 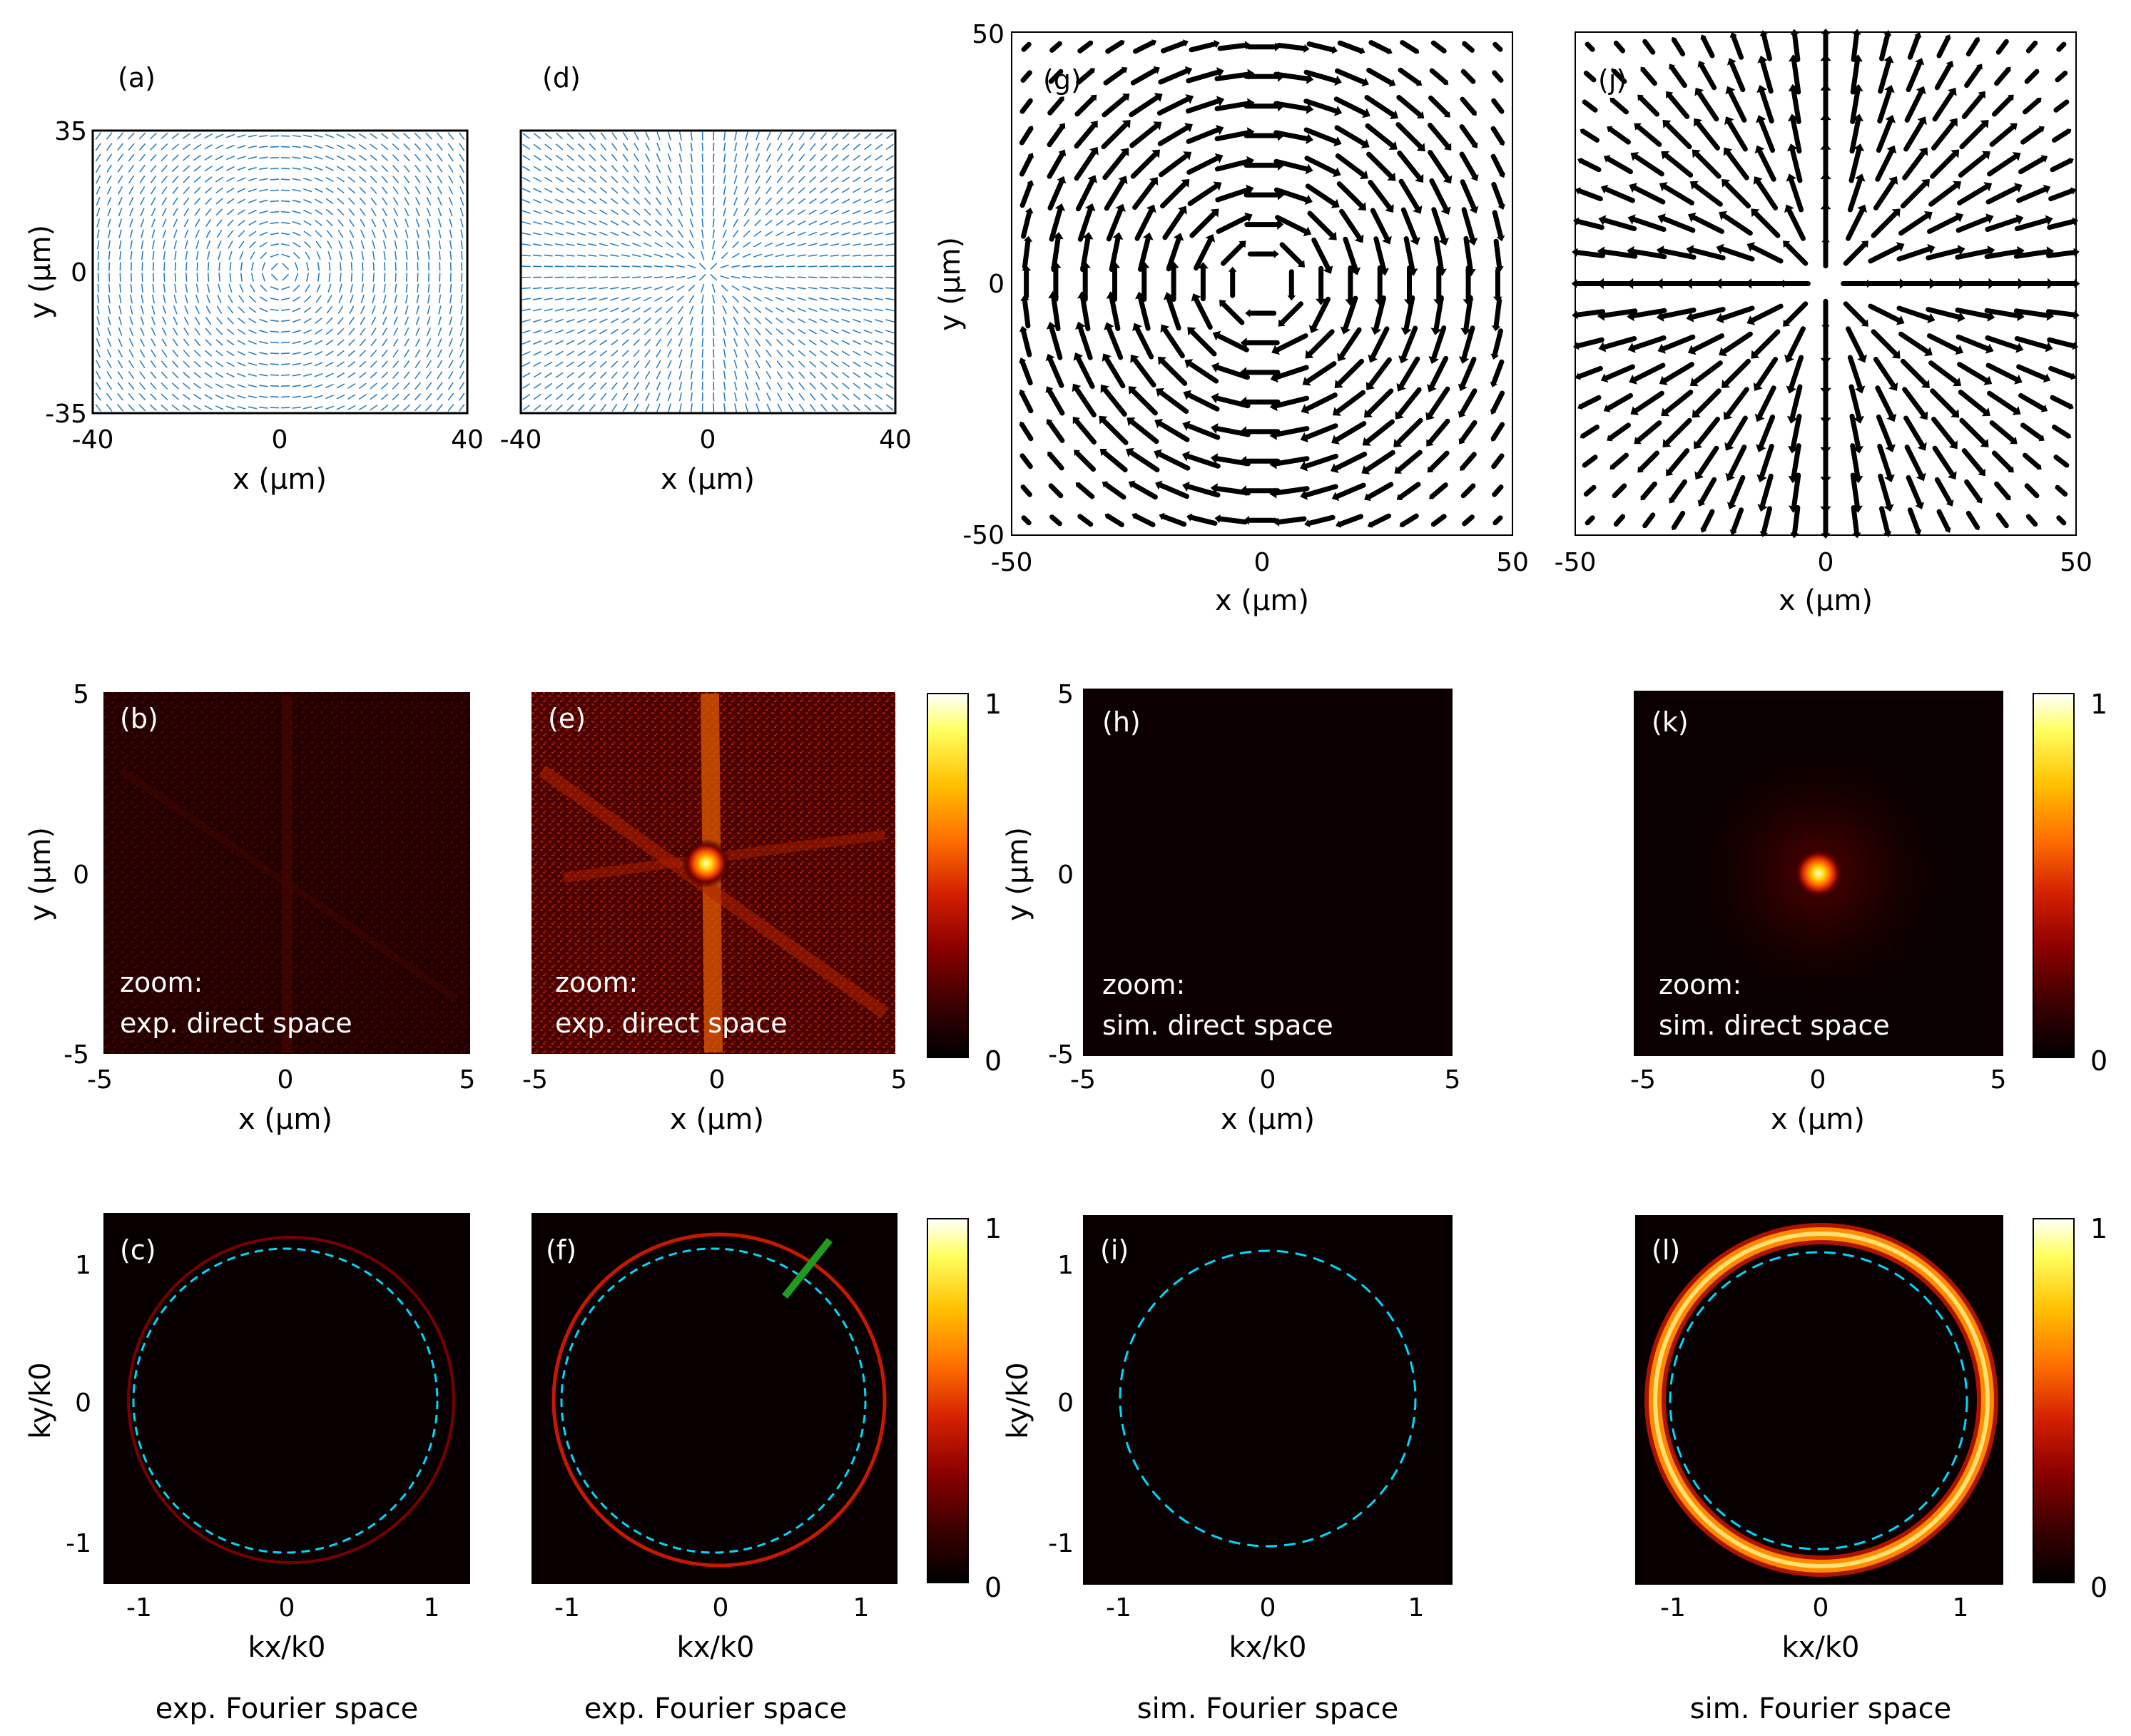 I want to click on panel-g: (g) 50 0 -50 -50 0 50 x (μm) y (μm), so click(x=1231, y=318).